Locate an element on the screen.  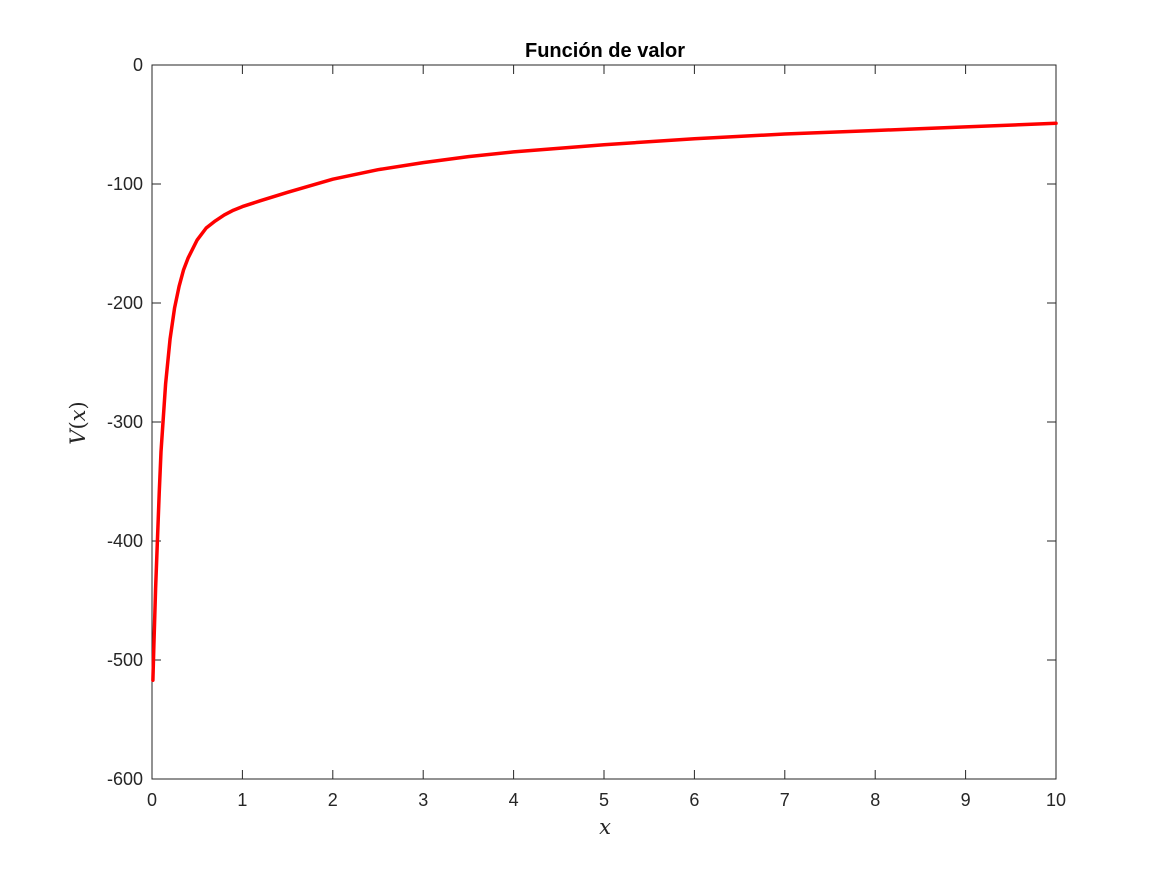
y-tick-label: -600 is located at coordinates (125, 779).